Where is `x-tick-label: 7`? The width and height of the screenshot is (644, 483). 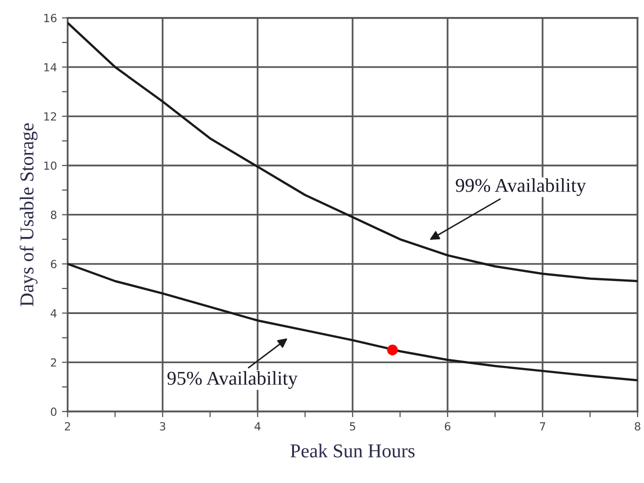 x-tick-label: 7 is located at coordinates (543, 426).